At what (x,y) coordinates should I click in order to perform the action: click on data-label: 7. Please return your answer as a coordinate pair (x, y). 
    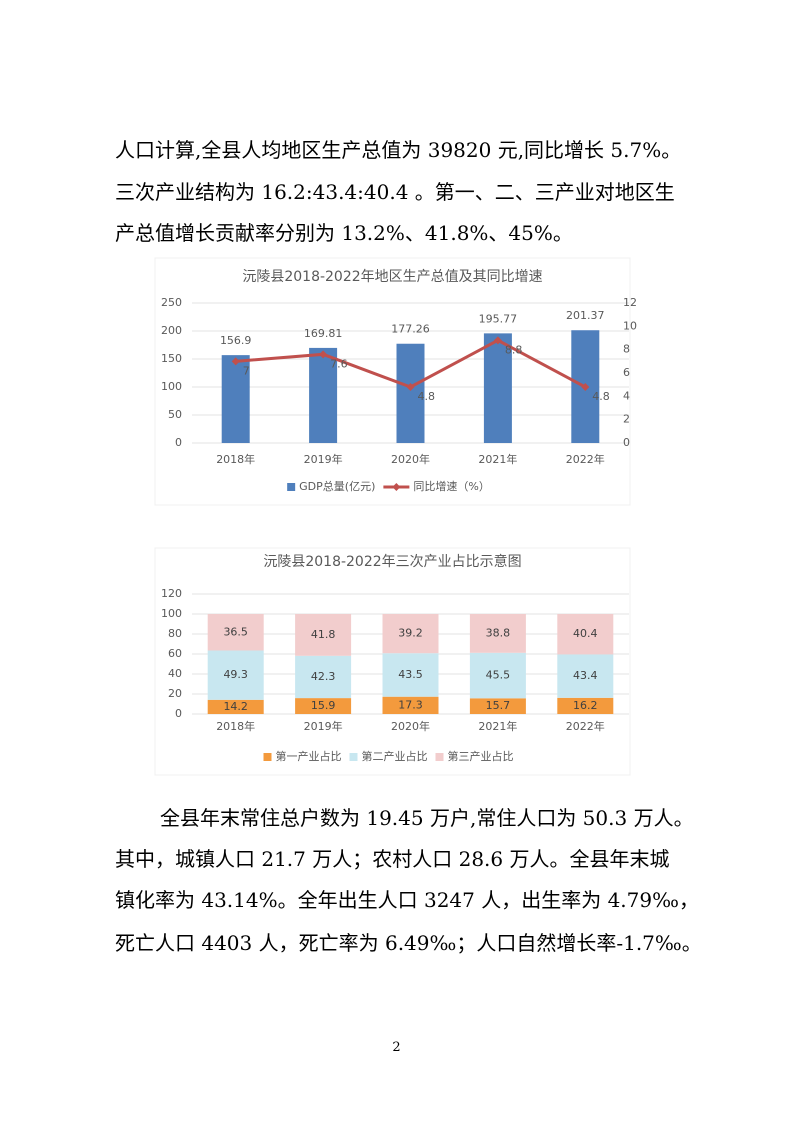
    Looking at the image, I should click on (246, 370).